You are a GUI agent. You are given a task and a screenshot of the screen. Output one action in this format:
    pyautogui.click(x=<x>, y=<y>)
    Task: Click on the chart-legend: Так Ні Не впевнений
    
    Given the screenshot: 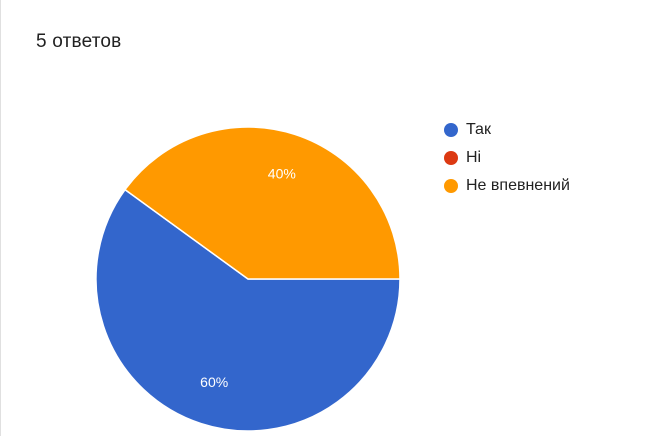 What is the action you would take?
    pyautogui.click(x=507, y=158)
    